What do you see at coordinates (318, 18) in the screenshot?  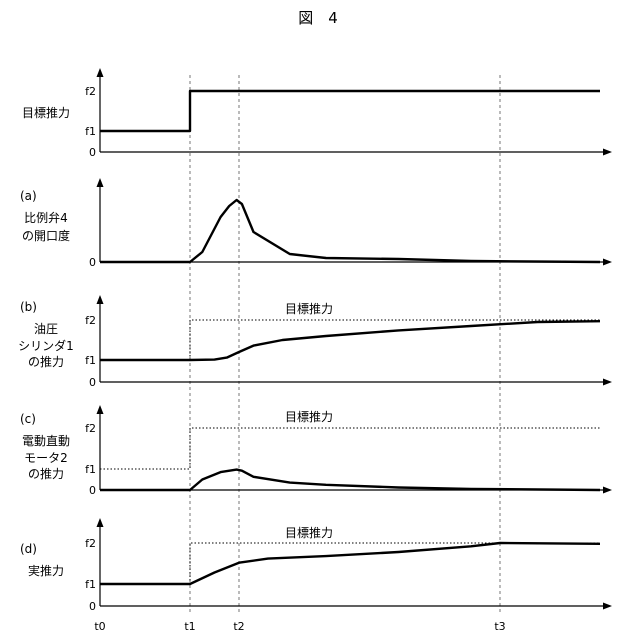 I see `figure-title: 図 4` at bounding box center [318, 18].